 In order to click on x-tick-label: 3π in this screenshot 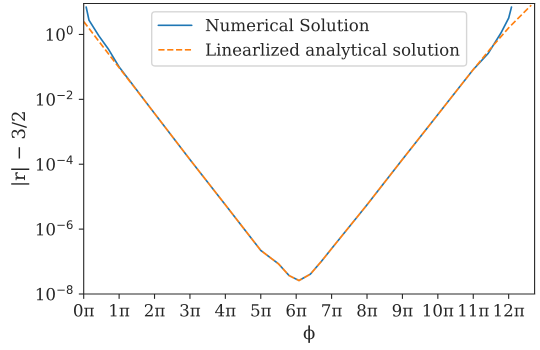, I will do `click(190, 310)`.